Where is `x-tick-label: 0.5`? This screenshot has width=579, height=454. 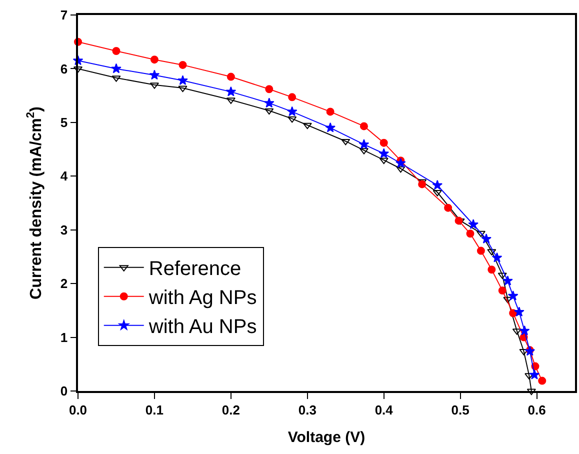 x-tick-label: 0.5 is located at coordinates (460, 410).